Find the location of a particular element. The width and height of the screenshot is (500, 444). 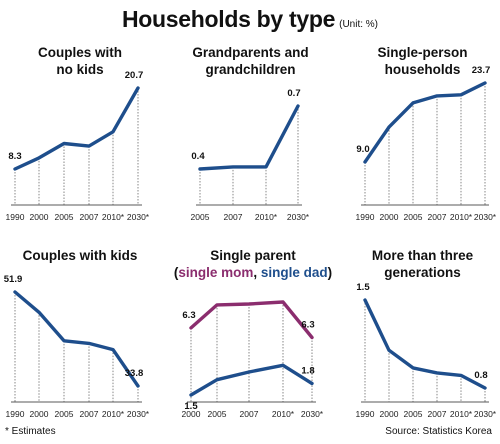

panel-title-line: Grandparents and is located at coordinates (250, 52).